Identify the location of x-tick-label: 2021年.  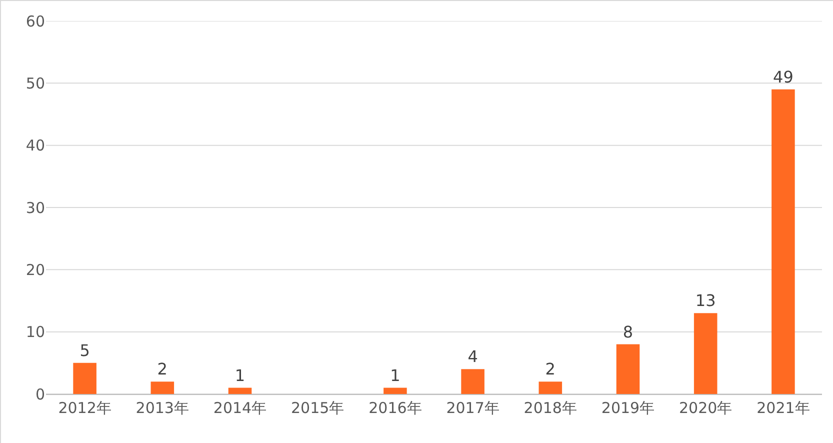
(783, 408).